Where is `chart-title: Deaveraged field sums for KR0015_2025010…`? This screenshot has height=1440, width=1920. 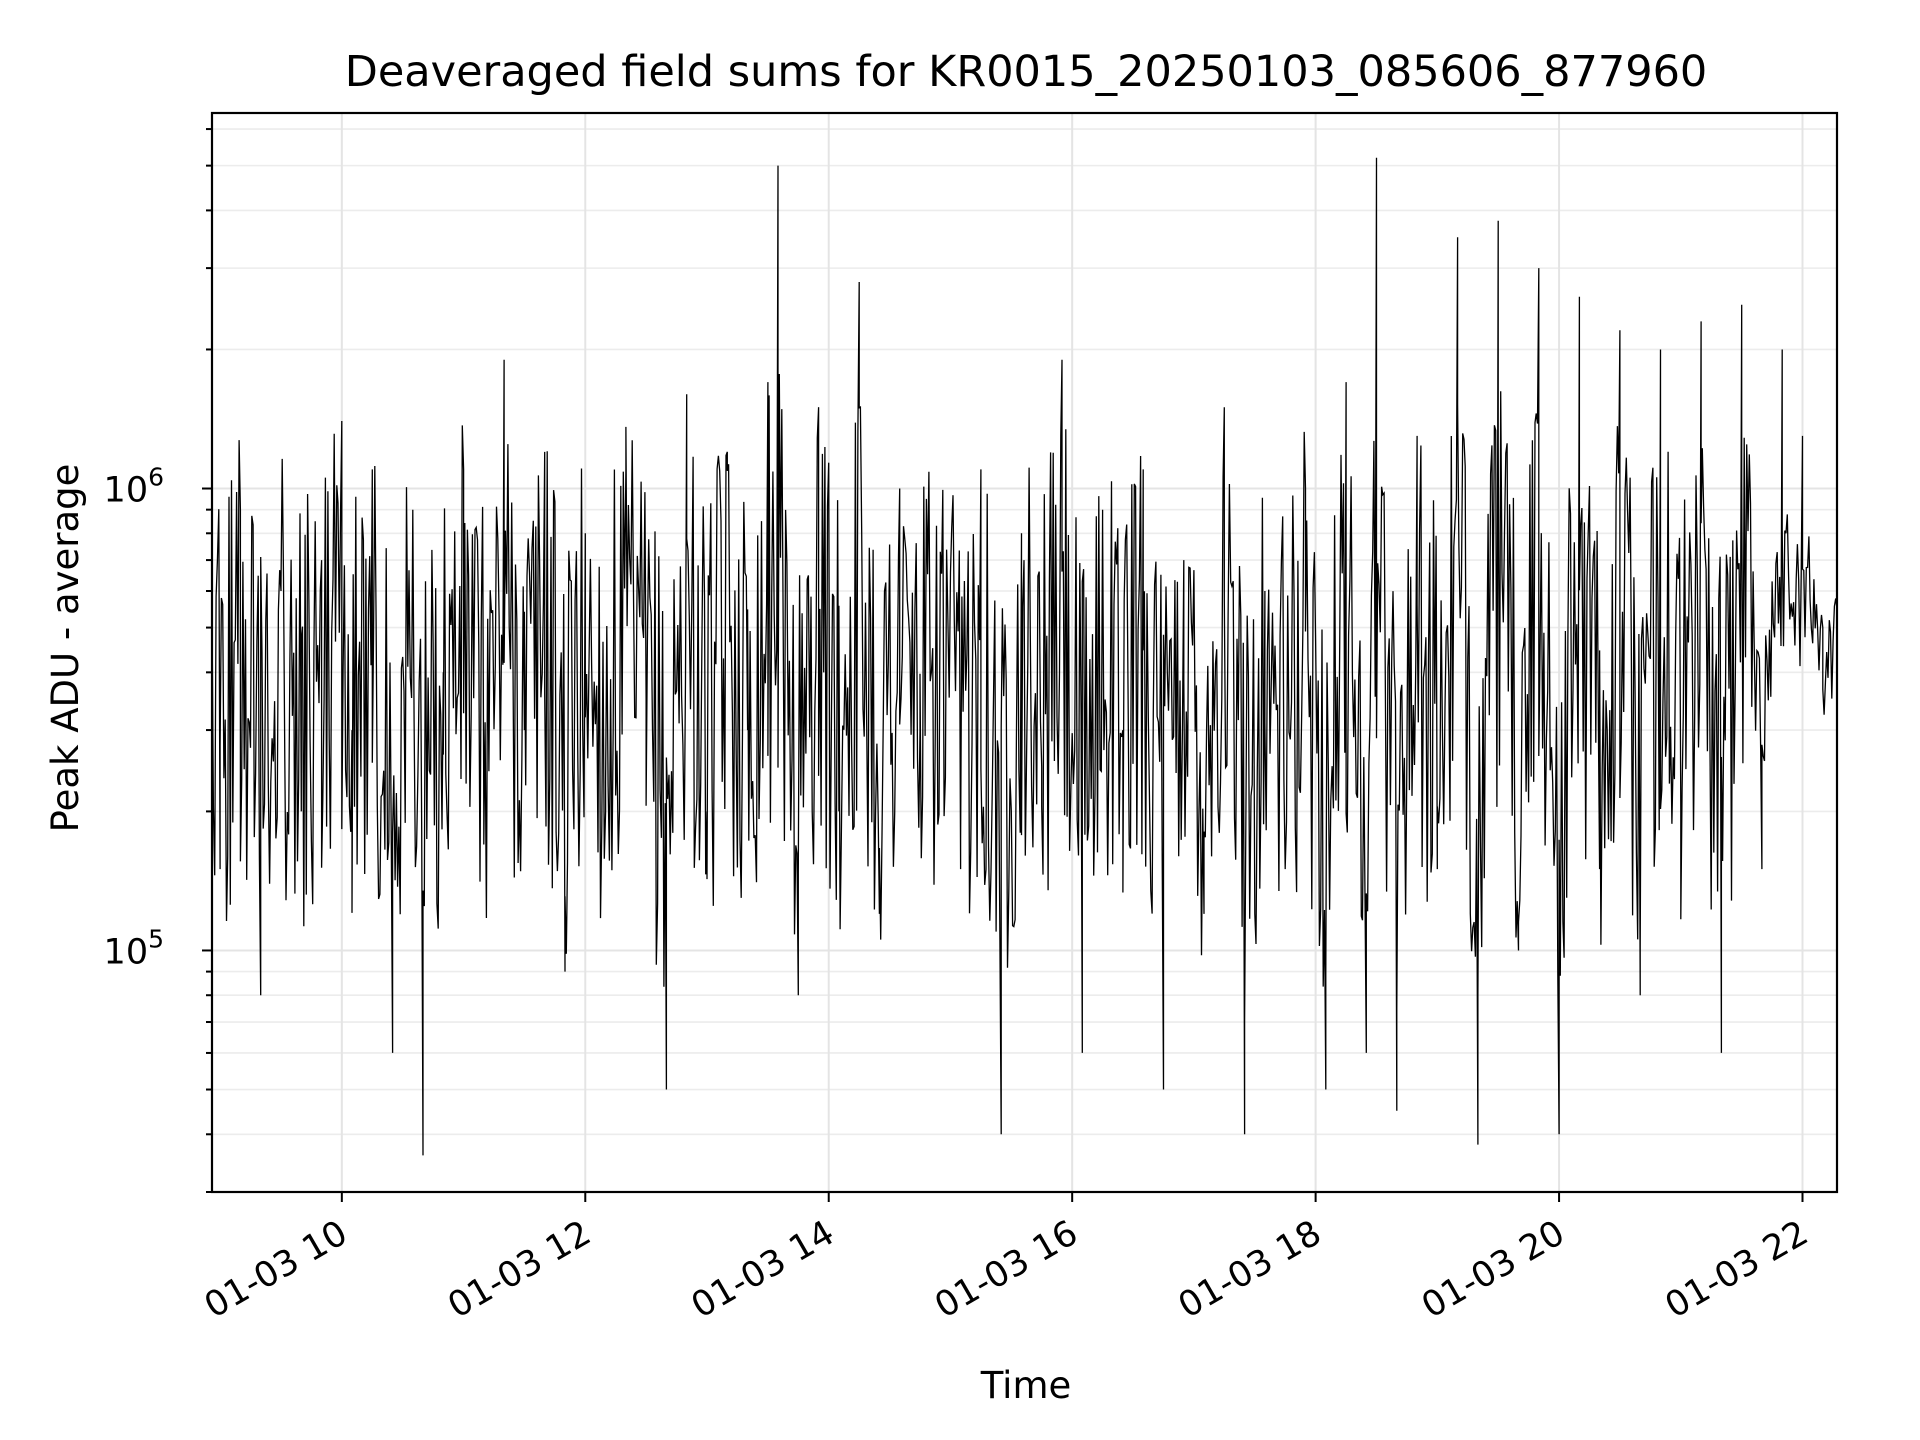
chart-title: Deaveraged field sums for KR0015_2025010… is located at coordinates (1026, 72).